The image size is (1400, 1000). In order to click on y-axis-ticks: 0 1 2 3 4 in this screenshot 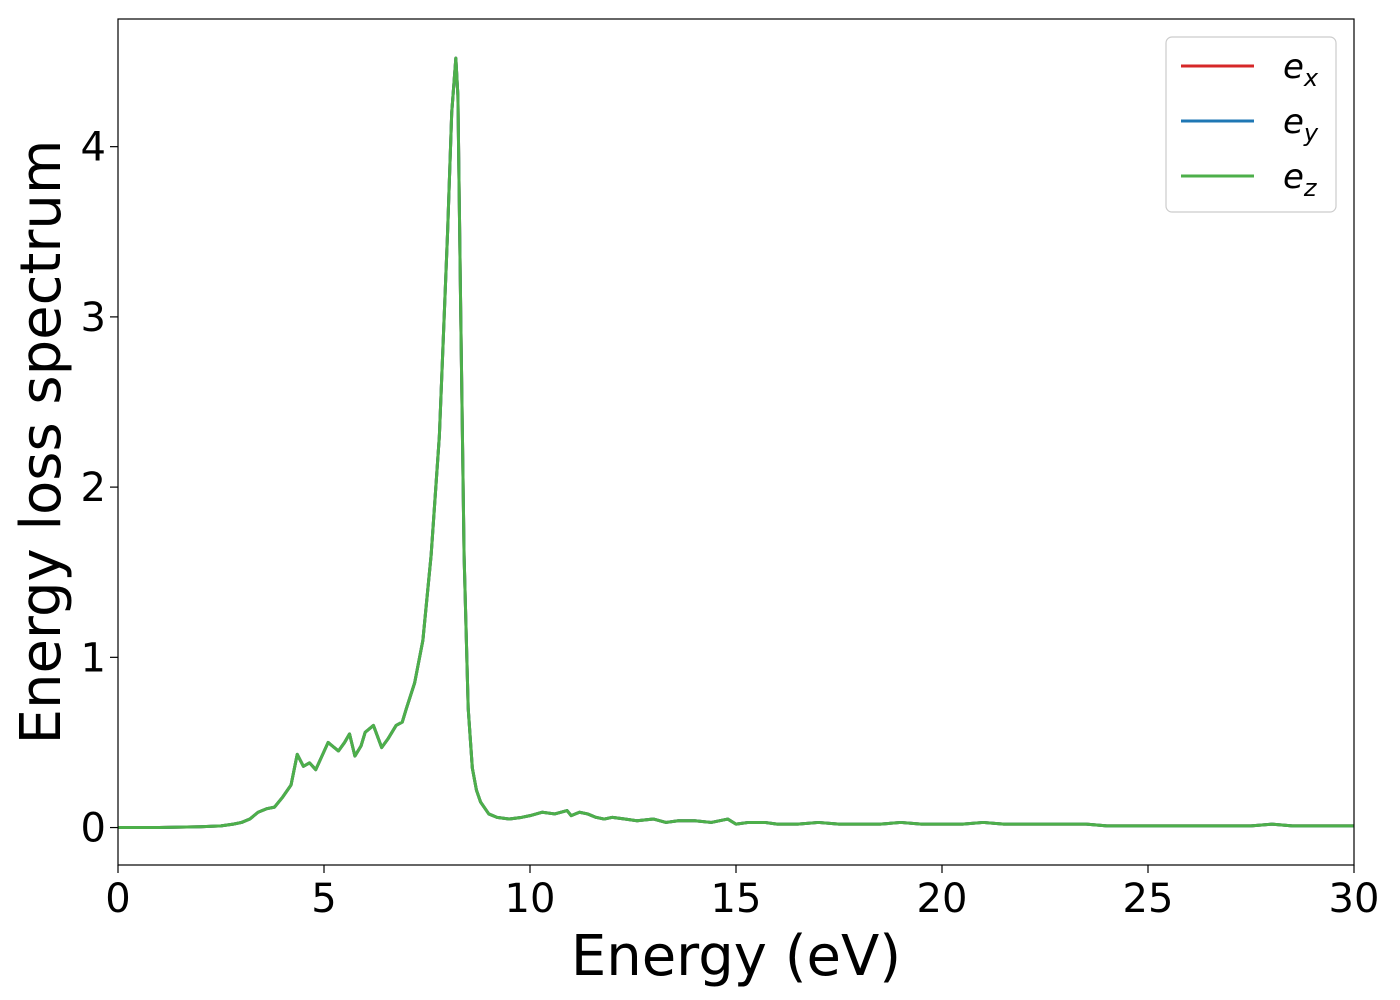, I will do `click(99, 488)`.